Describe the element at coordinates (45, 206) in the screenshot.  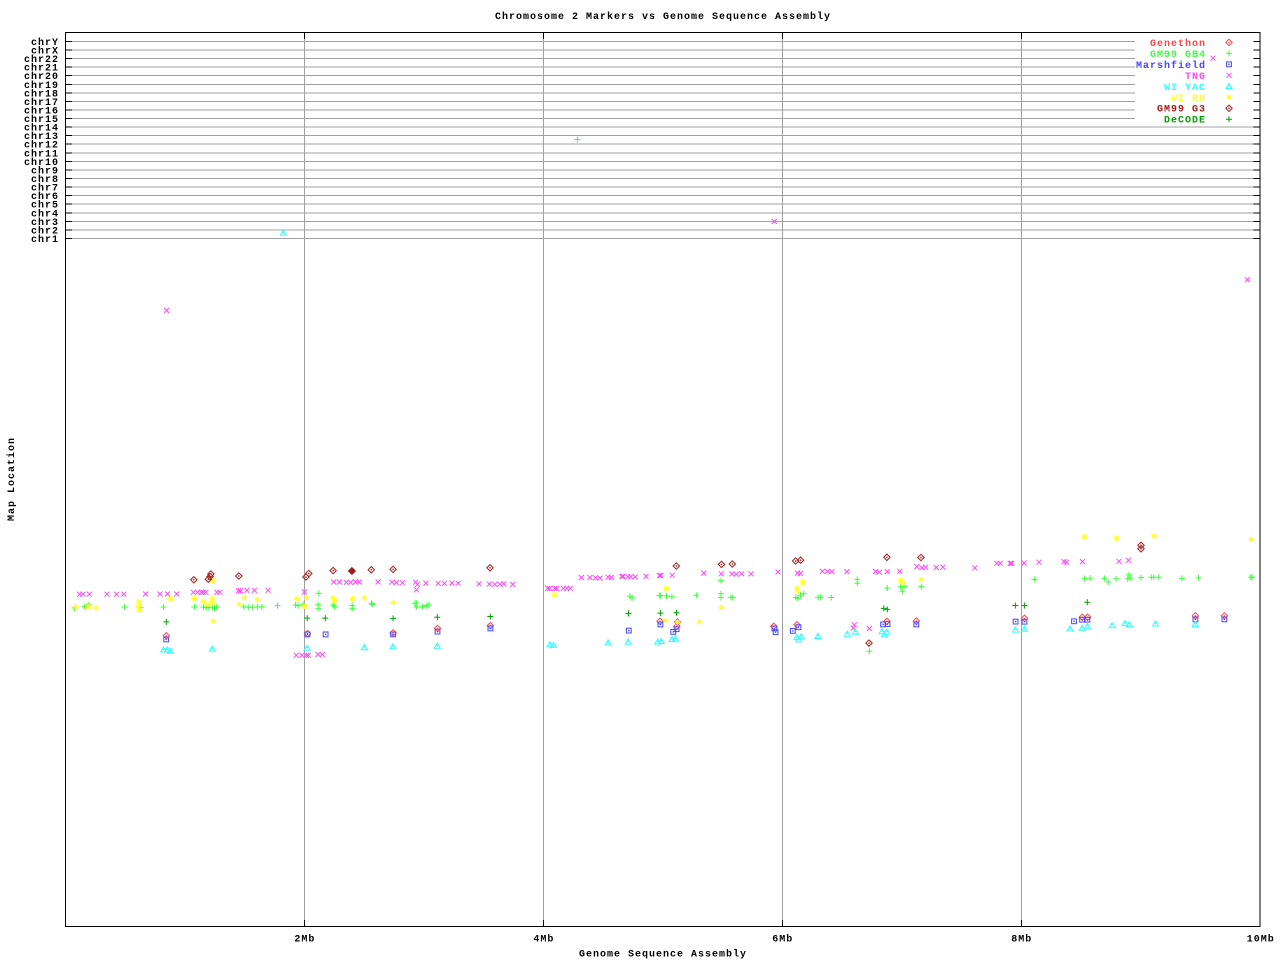
I see `svg-text: chr5` at that location.